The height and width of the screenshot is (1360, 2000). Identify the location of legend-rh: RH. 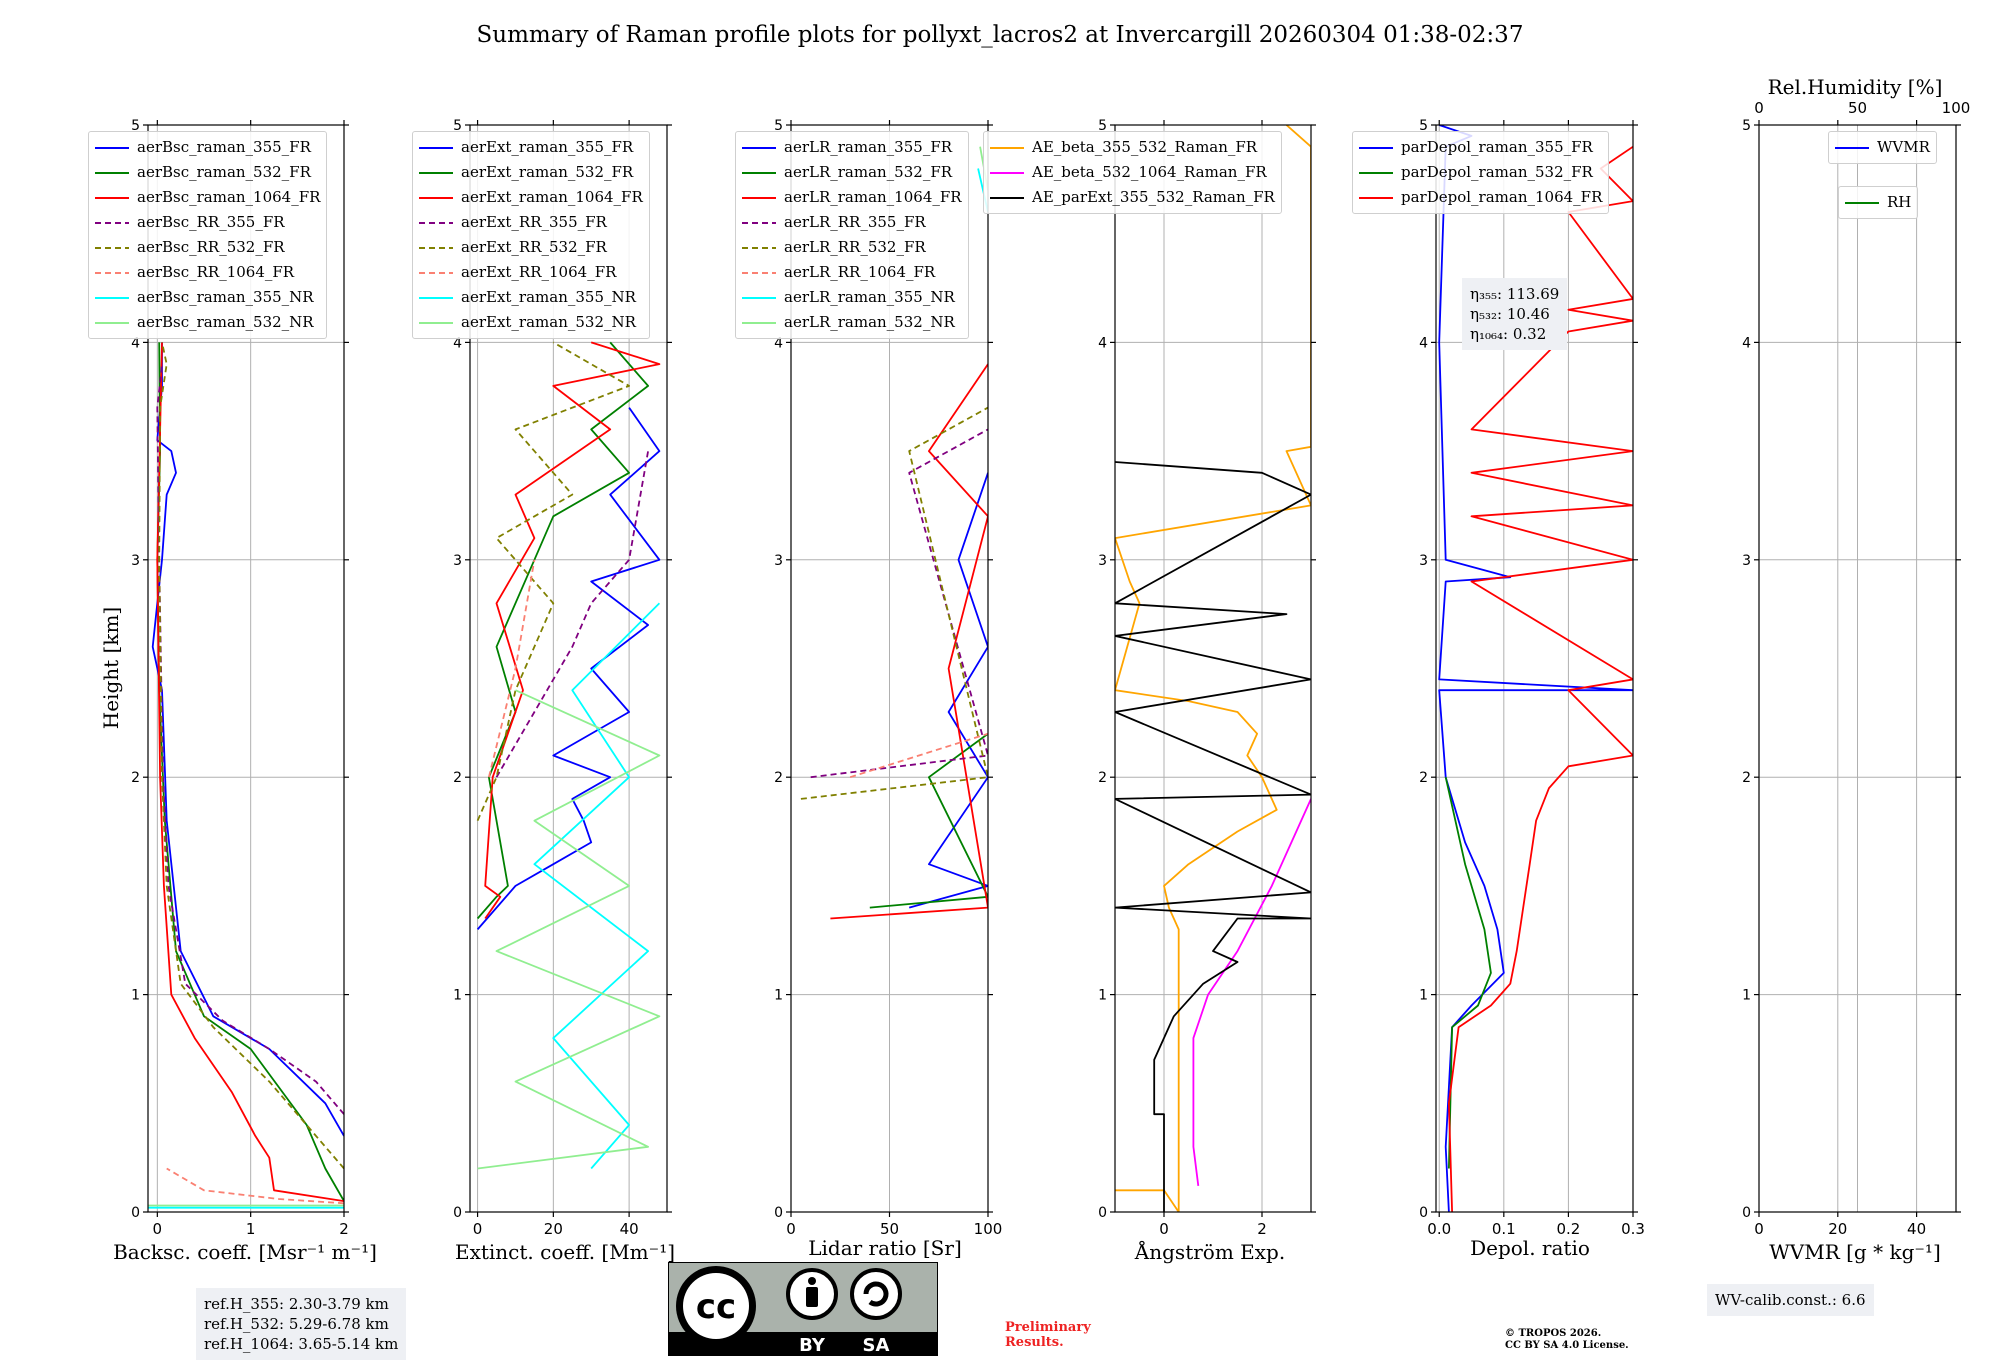
(1878, 202).